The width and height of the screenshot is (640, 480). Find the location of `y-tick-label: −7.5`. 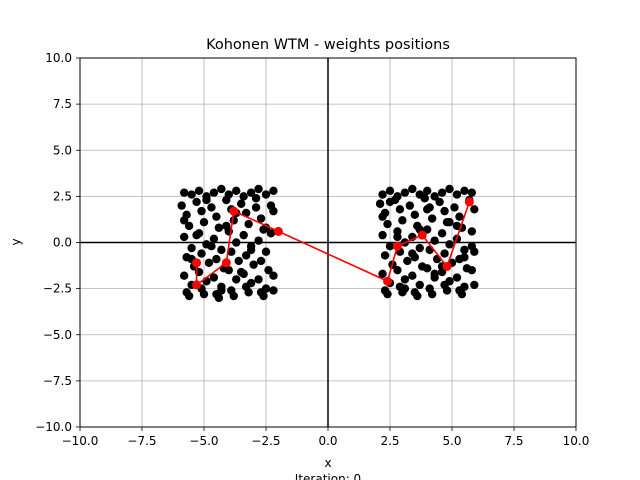

y-tick-label: −7.5 is located at coordinates (57, 381).